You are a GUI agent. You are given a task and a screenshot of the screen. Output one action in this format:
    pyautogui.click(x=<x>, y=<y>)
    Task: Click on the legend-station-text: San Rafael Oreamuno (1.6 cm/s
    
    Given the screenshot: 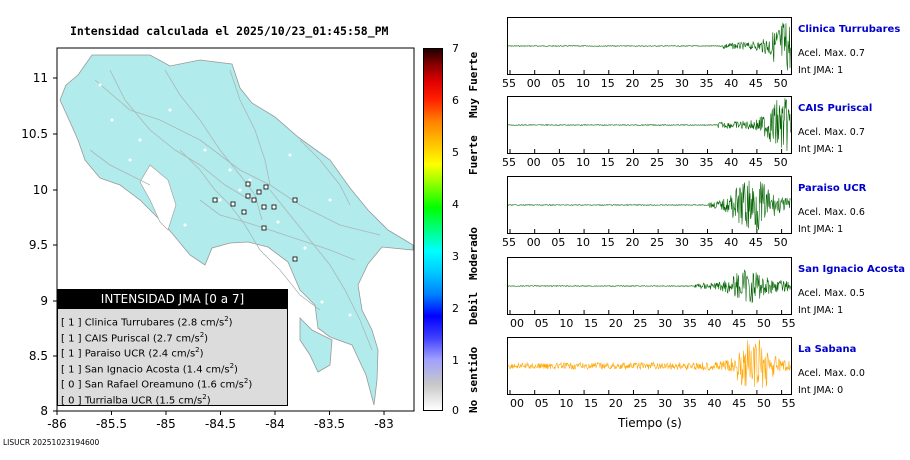 What is the action you would take?
    pyautogui.click(x=164, y=385)
    